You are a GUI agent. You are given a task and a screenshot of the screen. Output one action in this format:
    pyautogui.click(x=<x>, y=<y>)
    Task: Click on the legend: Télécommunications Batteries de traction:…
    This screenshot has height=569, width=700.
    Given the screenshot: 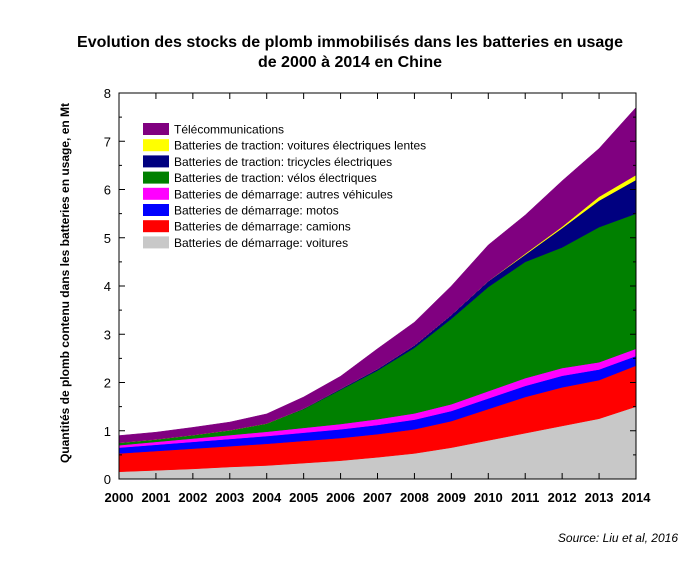 What is the action you would take?
    pyautogui.click(x=284, y=186)
    